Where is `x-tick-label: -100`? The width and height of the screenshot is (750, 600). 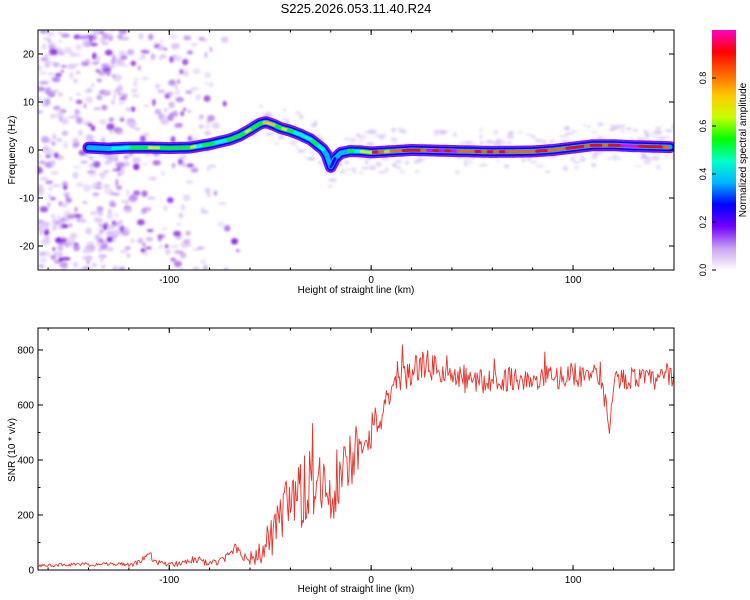
x-tick-label: -100 is located at coordinates (169, 280).